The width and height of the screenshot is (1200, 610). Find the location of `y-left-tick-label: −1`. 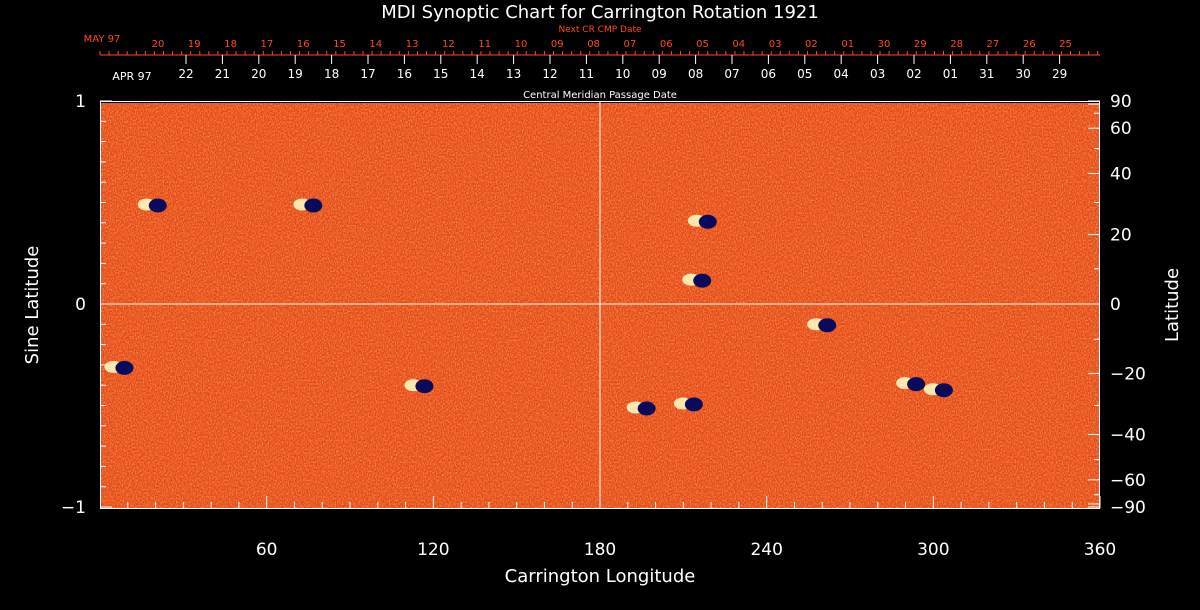

y-left-tick-label: −1 is located at coordinates (73, 508).